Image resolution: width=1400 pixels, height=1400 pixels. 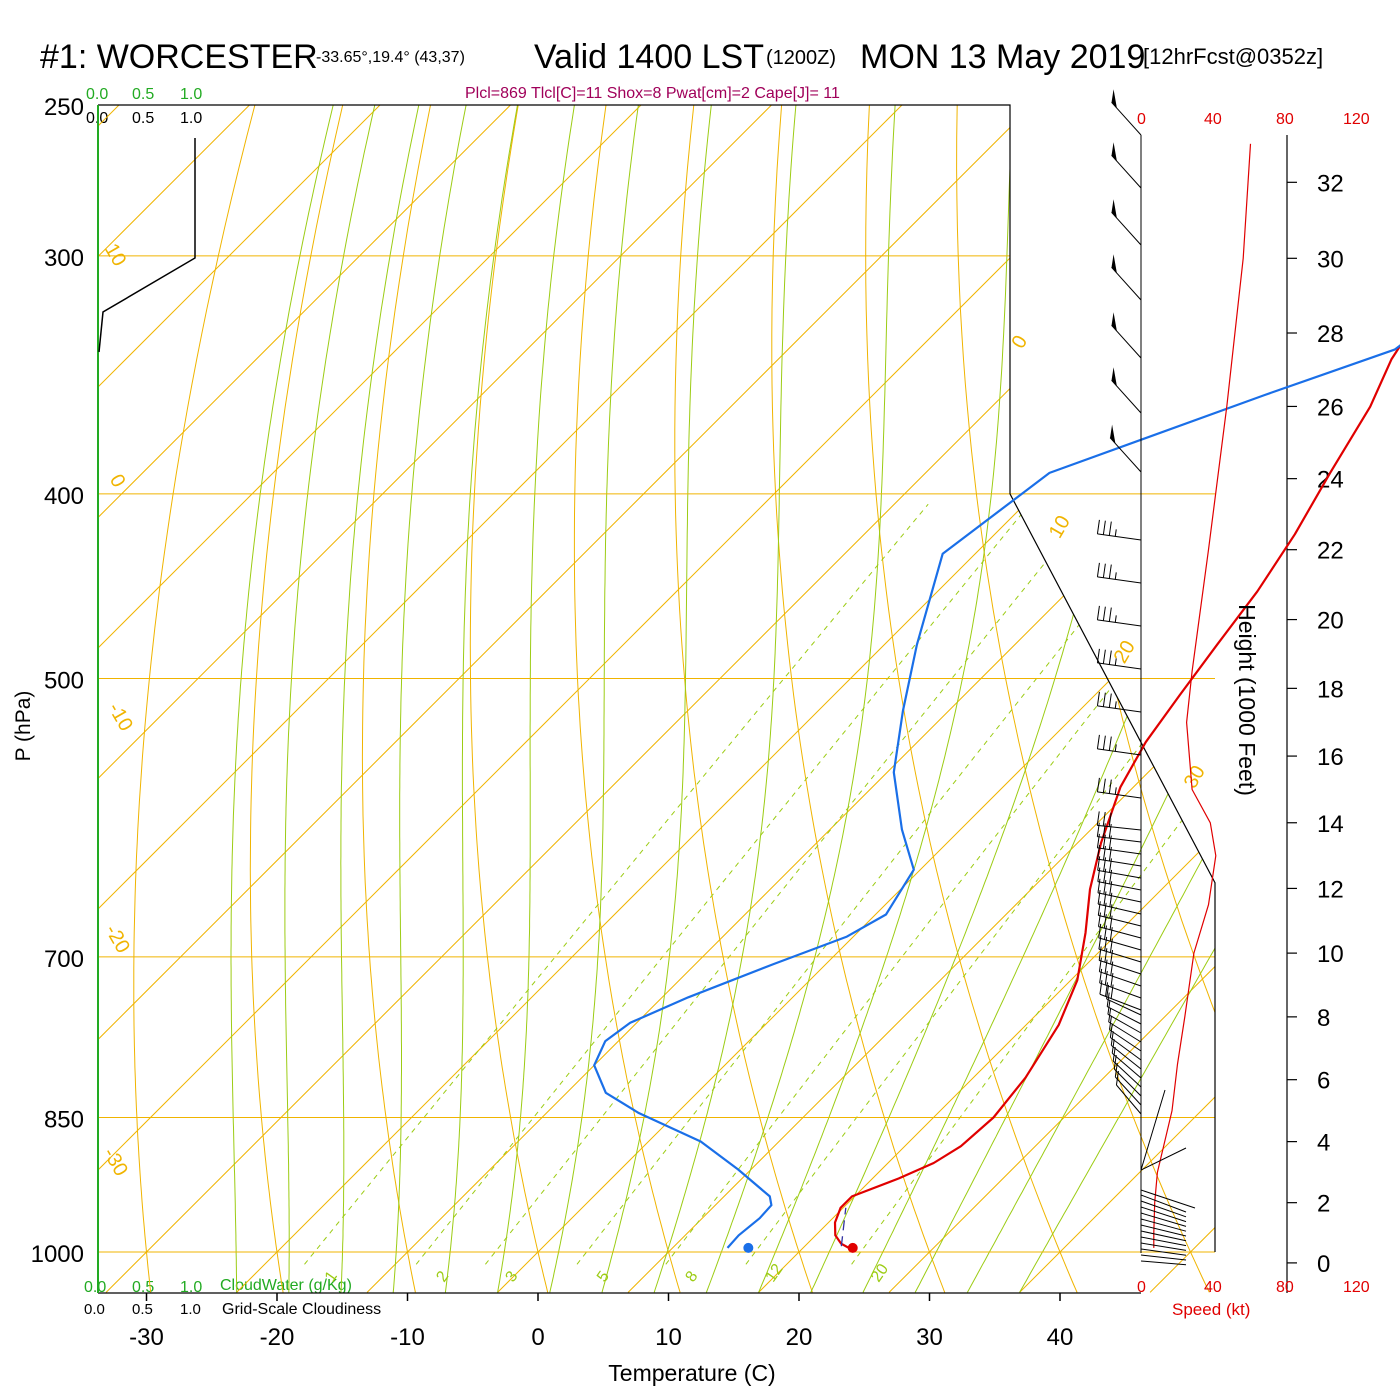 I want to click on height-tick-label: 22, so click(x=1330, y=551).